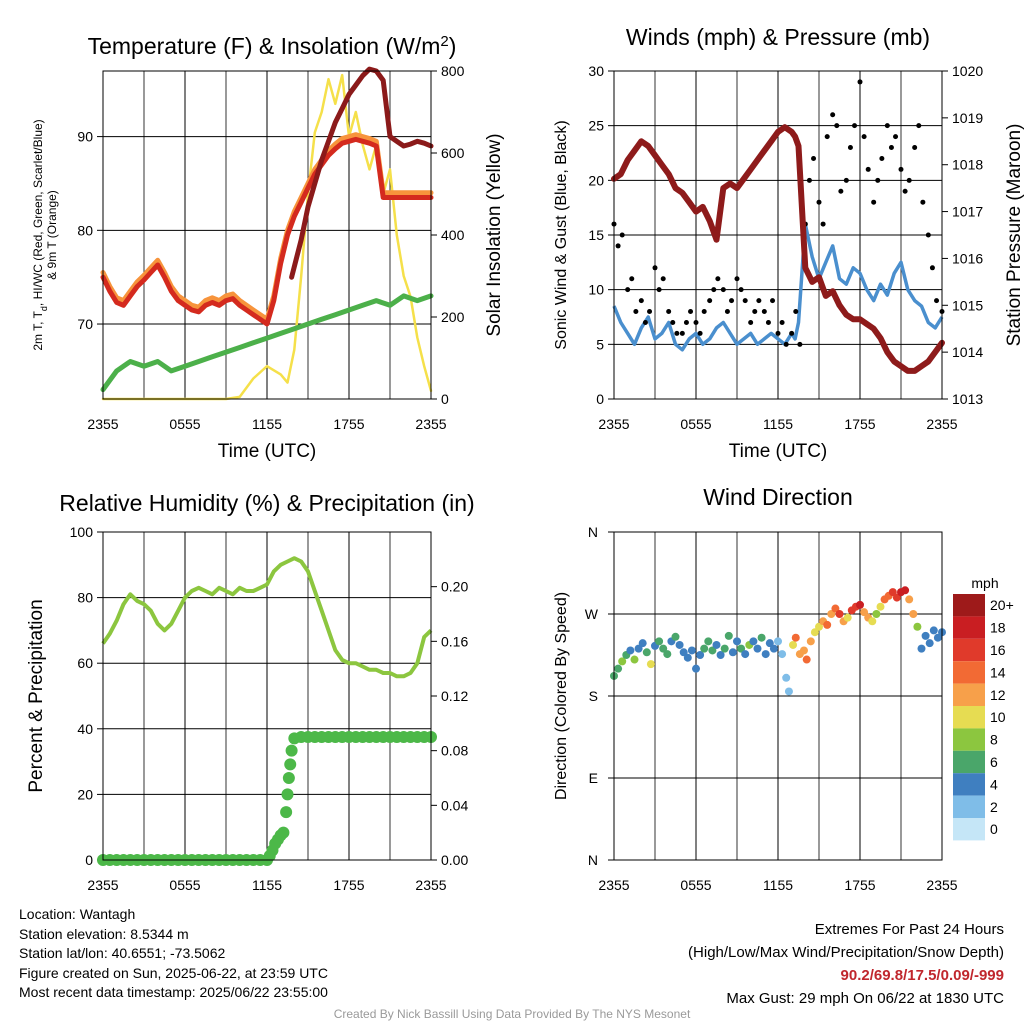 The height and width of the screenshot is (1024, 1024). I want to click on y-axis-label-line2: & 9m T (Orange), so click(52, 235).